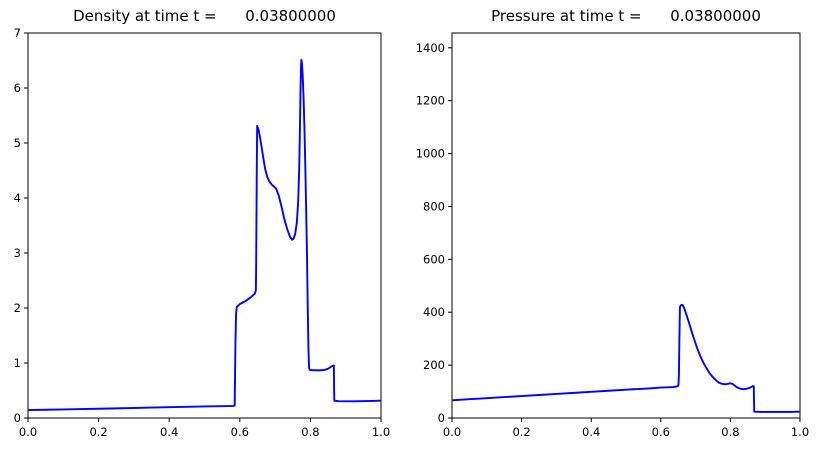 The image size is (824, 451). What do you see at coordinates (17, 33) in the screenshot?
I see `y-tick-label: 7` at bounding box center [17, 33].